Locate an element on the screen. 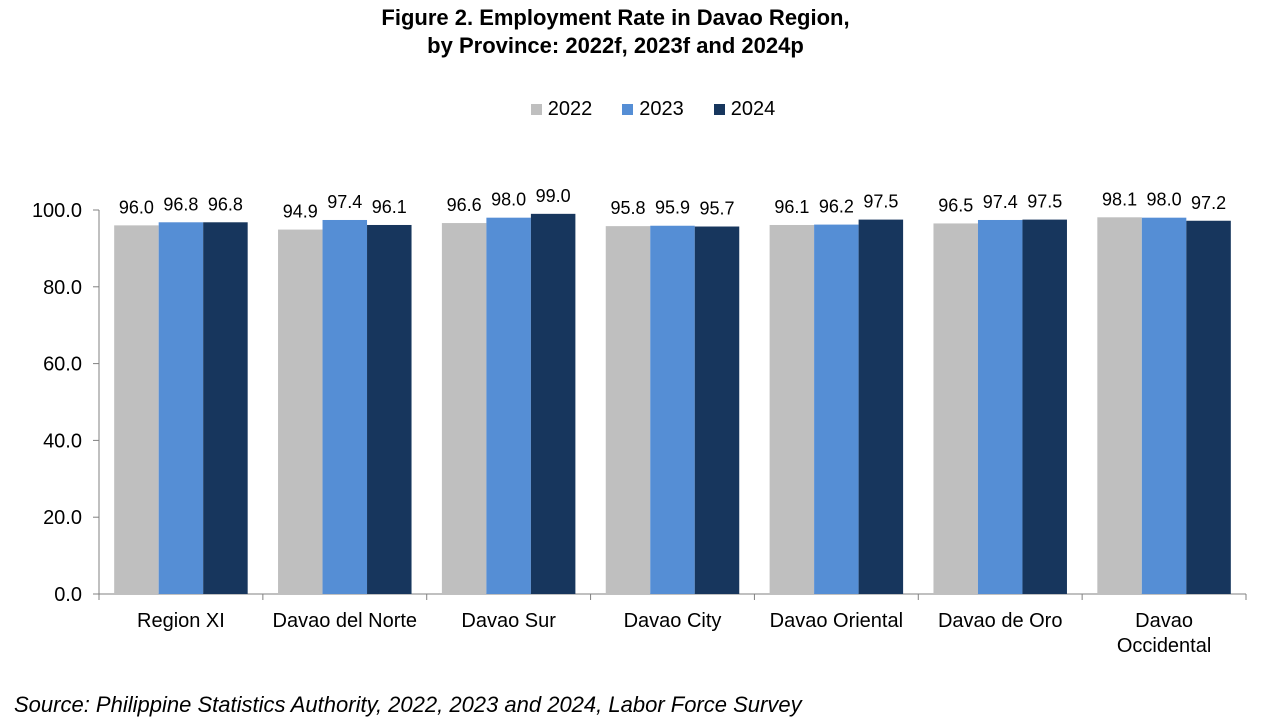 The image size is (1271, 727). legend-swatch-2024 is located at coordinates (719, 109).